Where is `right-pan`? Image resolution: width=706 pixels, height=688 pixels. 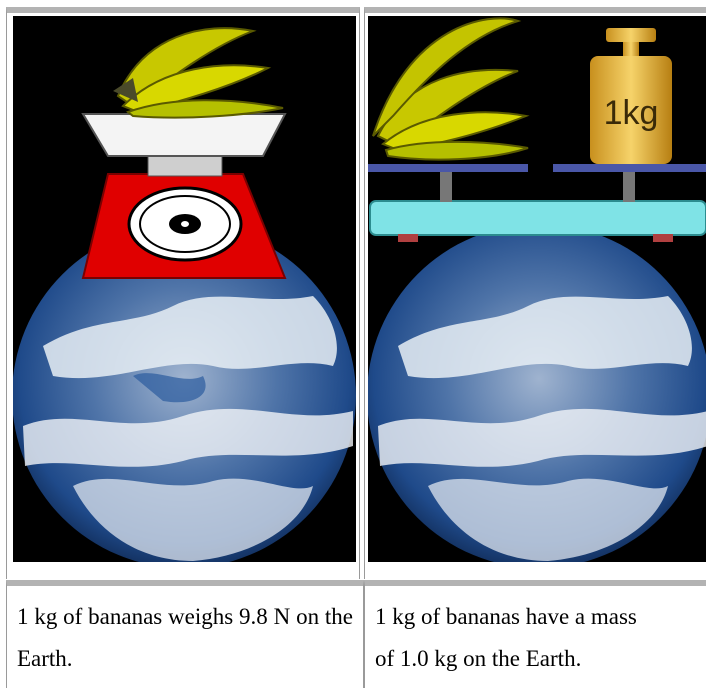
right-pan is located at coordinates (629, 183).